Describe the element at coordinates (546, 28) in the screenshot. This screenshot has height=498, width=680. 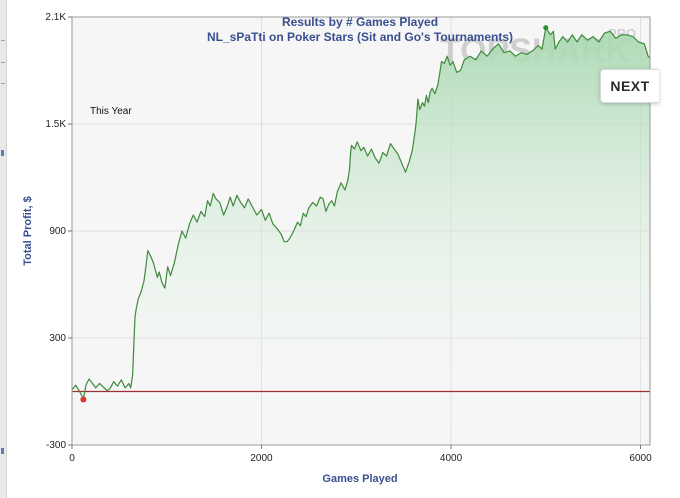
I see `high-point-marker` at that location.